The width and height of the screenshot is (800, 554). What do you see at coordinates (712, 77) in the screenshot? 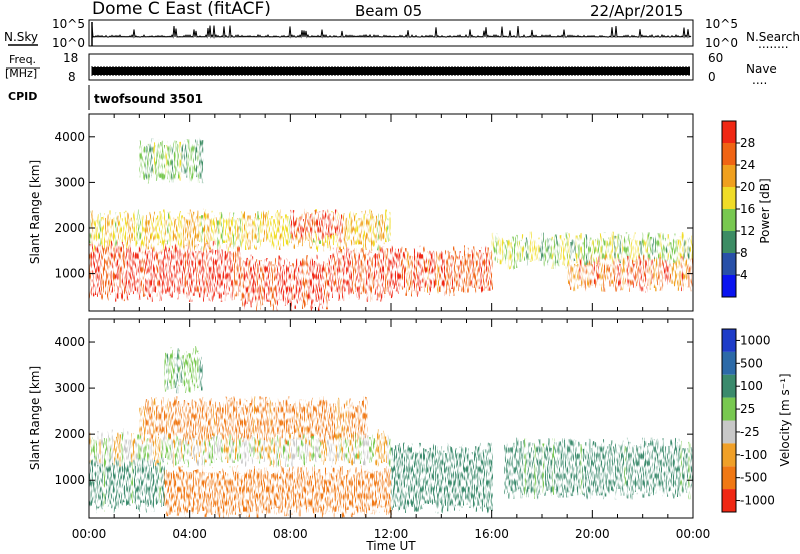
I see `freq-right-tick-bottom: 0` at bounding box center [712, 77].